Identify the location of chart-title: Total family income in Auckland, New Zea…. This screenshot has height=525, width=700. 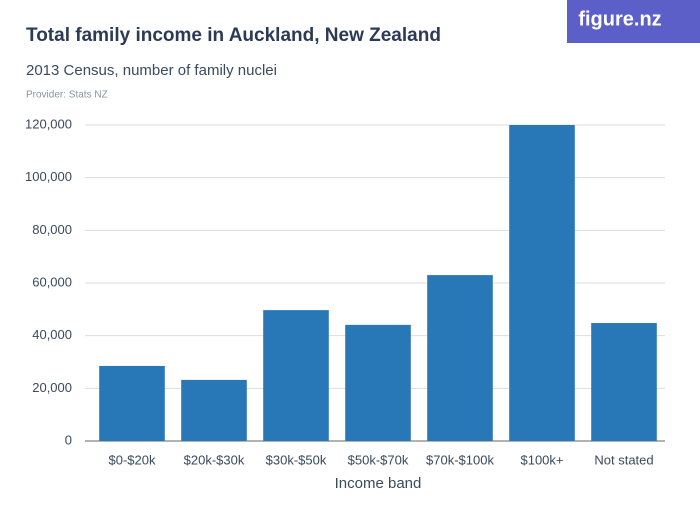
(233, 35).